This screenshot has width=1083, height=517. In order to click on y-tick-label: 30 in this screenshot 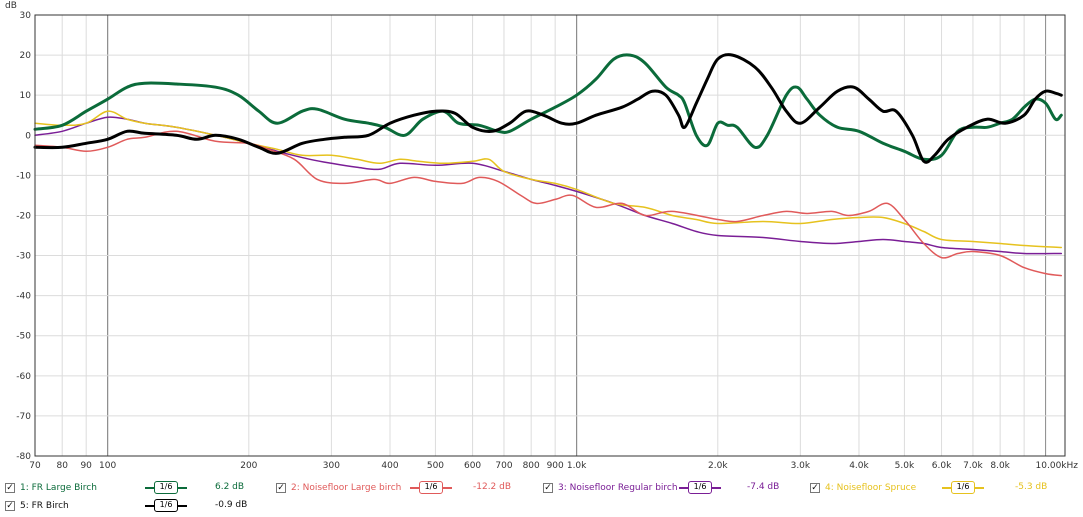, I will do `click(26, 16)`.